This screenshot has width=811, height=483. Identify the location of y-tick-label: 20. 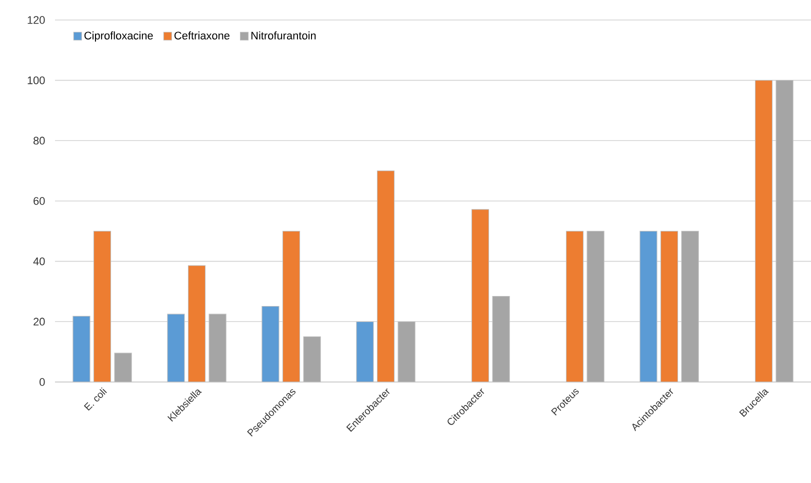
(39, 322).